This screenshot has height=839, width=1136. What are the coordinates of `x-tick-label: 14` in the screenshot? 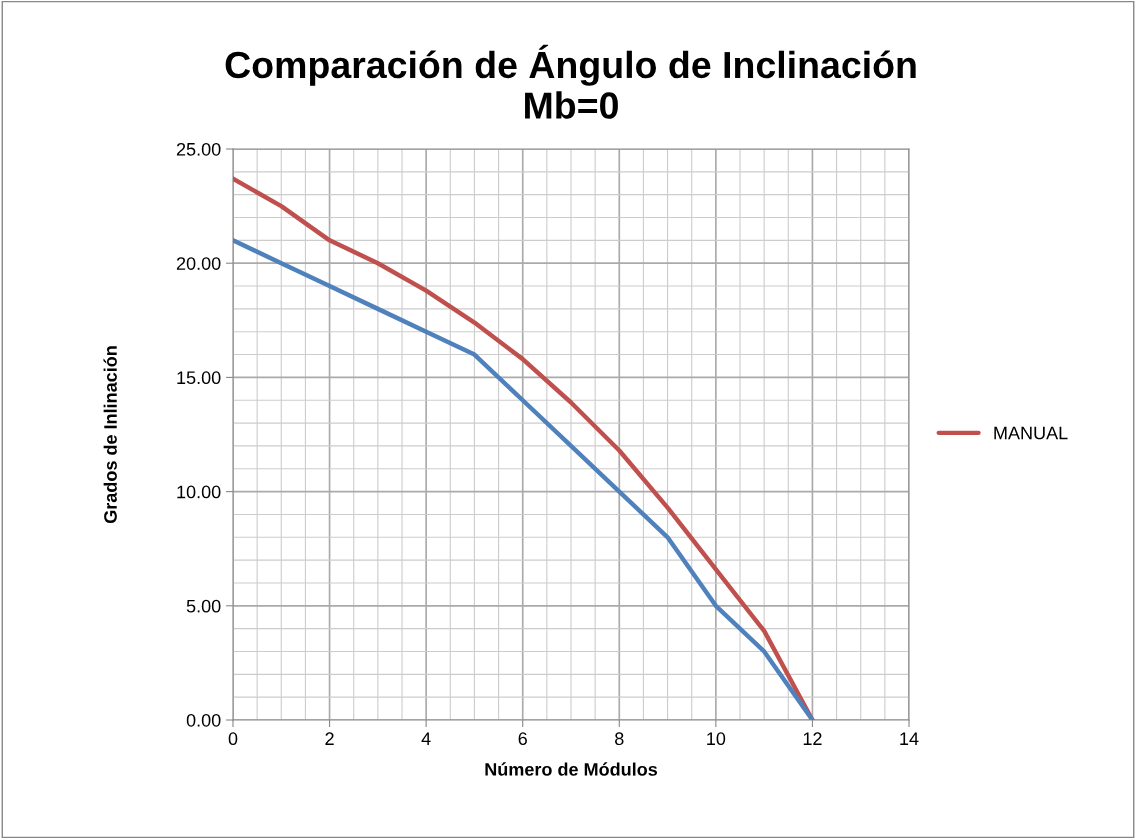 It's located at (909, 738).